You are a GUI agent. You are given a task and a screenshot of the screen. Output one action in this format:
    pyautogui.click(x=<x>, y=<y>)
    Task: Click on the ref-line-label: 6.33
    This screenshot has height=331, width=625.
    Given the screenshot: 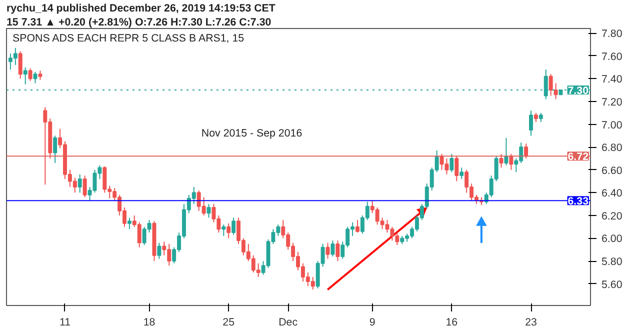 What is the action you would take?
    pyautogui.click(x=578, y=202)
    